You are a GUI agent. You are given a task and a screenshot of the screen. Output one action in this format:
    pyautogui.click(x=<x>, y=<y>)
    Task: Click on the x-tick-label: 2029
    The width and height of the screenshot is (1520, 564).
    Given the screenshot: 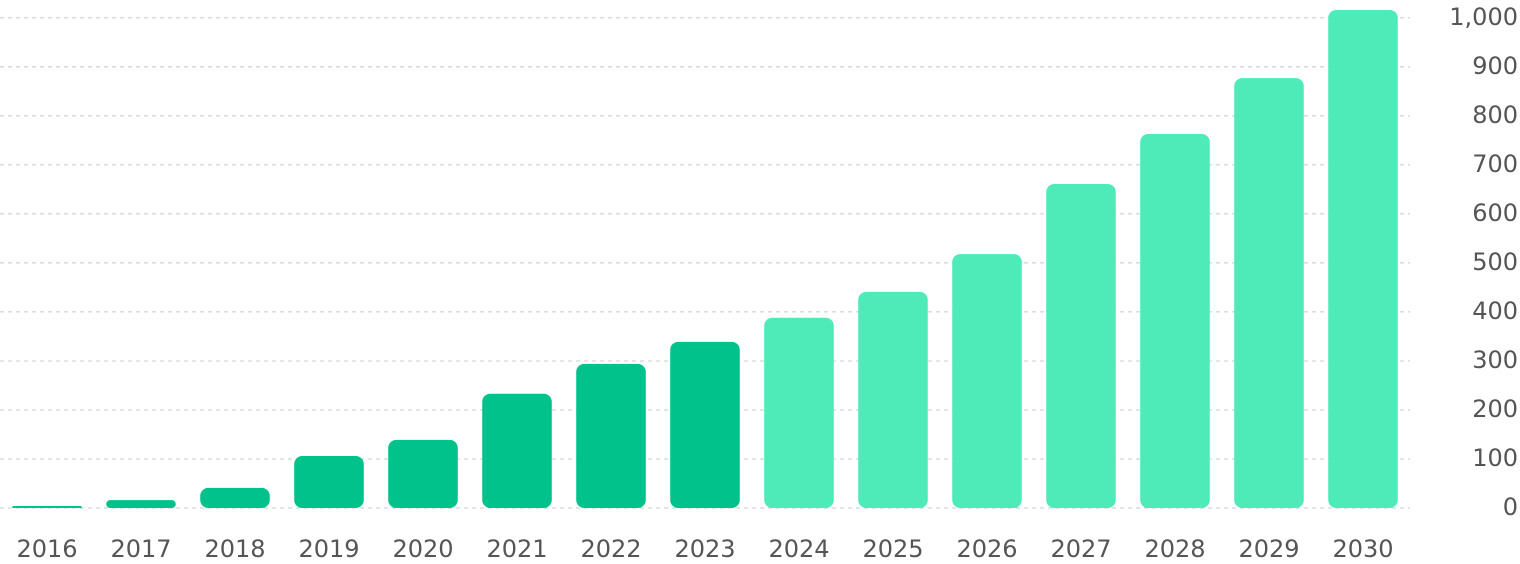 What is the action you would take?
    pyautogui.click(x=1268, y=549)
    